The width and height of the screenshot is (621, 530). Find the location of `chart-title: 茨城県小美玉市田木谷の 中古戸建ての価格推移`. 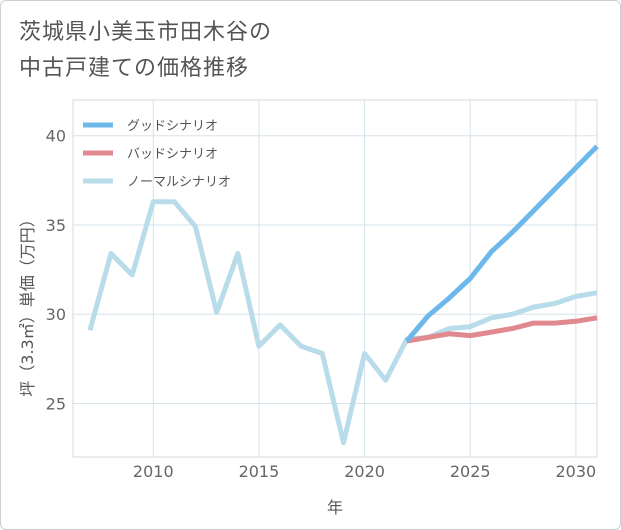

chart-title: 茨城県小美玉市田木谷の 中古戸建ての価格推移 is located at coordinates (299, 51).